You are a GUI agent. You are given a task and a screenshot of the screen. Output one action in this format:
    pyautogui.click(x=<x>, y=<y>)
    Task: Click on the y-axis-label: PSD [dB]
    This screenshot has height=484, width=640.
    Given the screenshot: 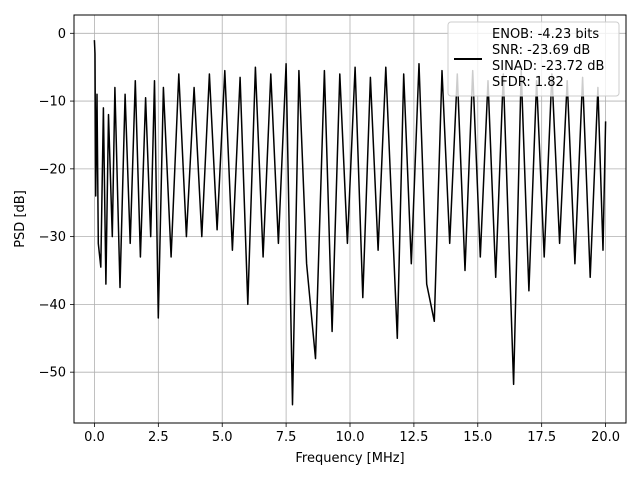 What is the action you would take?
    pyautogui.click(x=20, y=219)
    